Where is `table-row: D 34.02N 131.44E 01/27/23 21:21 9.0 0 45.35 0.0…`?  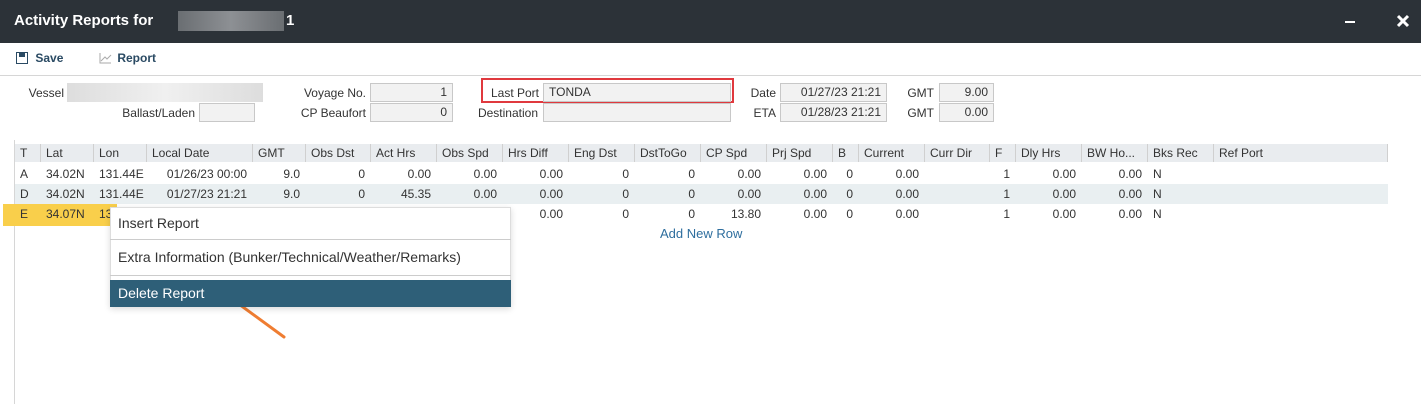 table-row: D 34.02N 131.44E 01/27/23 21:21 9.0 0 45.35 0.0… is located at coordinates (701, 194).